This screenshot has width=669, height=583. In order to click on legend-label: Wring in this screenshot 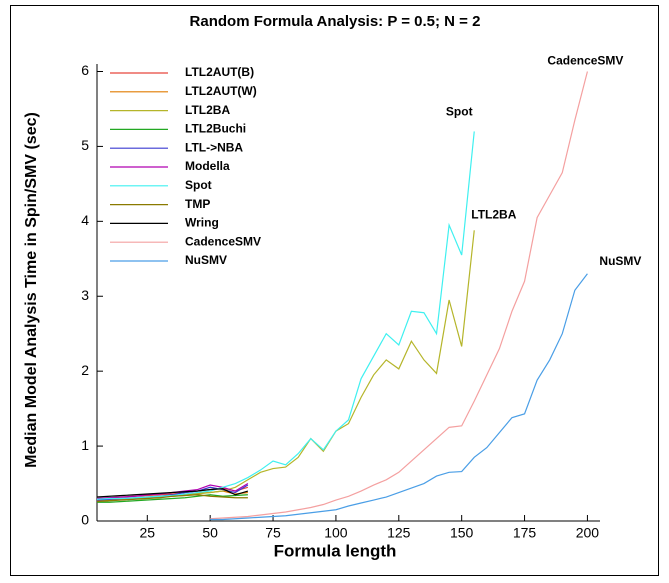, I will do `click(202, 223)`.